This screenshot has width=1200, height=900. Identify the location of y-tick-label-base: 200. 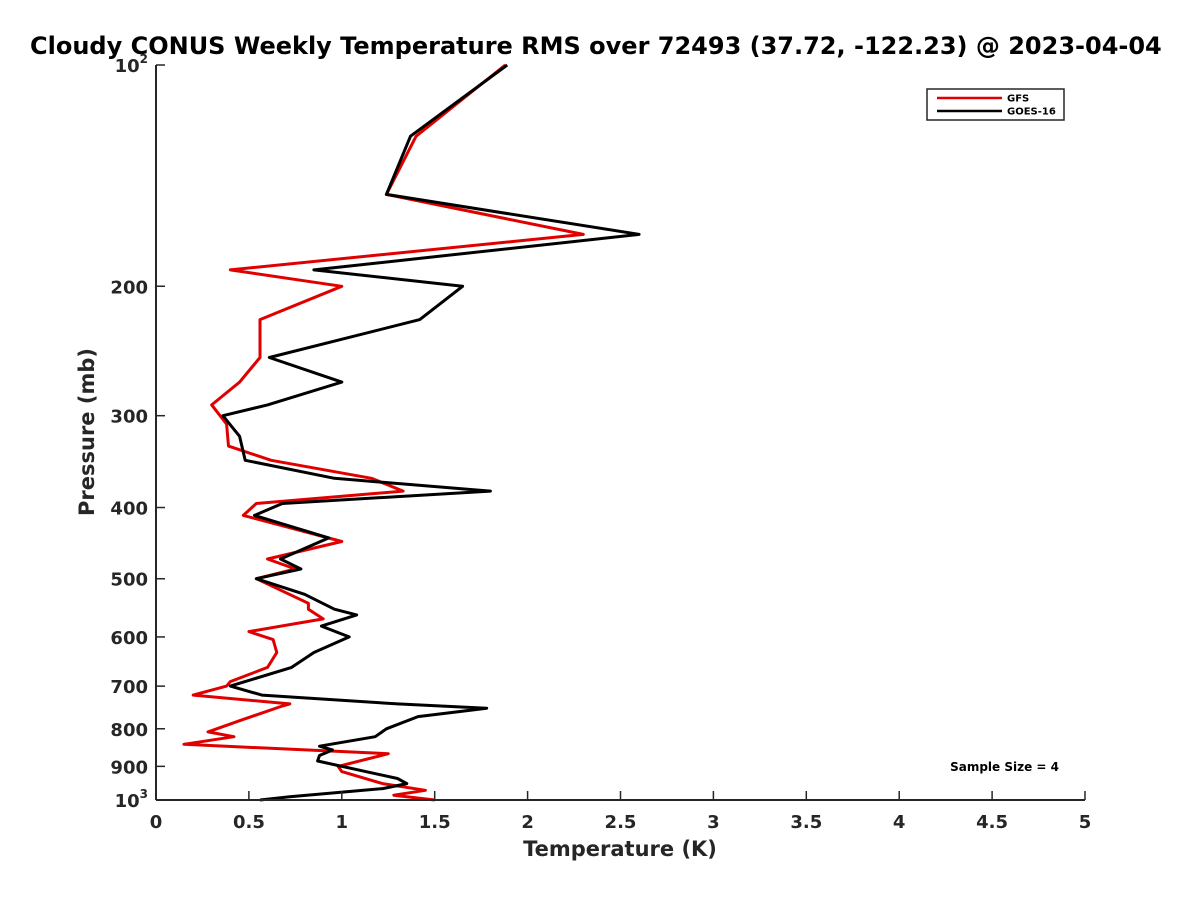
(129, 287).